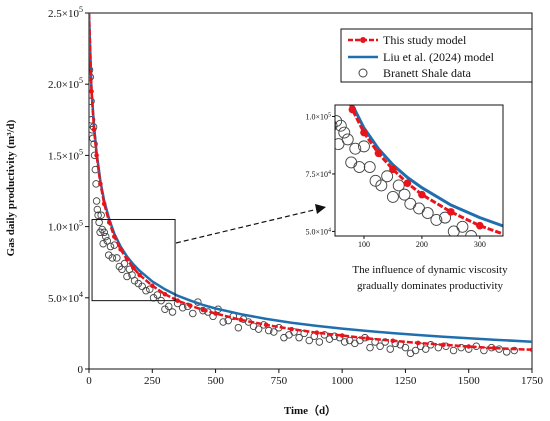 This screenshot has height=421, width=550. I want to click on y-tick-label: 5.0×10⁴, so click(65, 297).